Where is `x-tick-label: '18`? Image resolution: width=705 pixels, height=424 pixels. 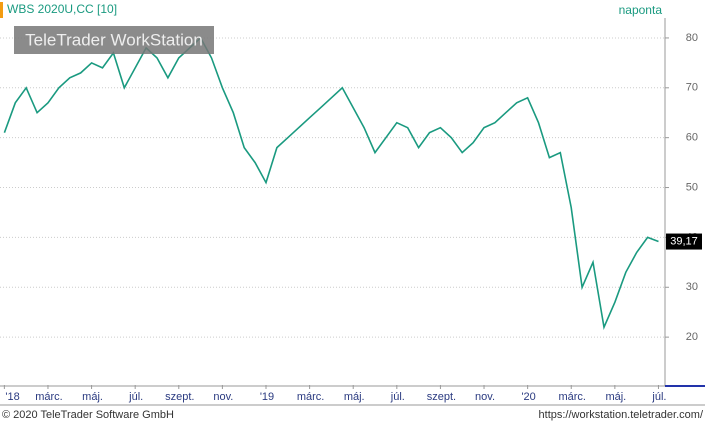 x-tick-label: '18 is located at coordinates (12, 397).